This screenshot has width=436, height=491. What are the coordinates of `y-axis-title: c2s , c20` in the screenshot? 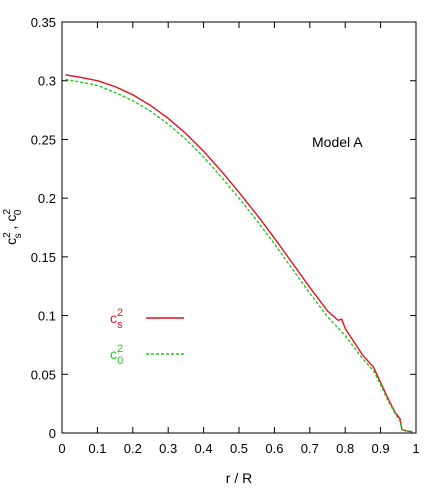 It's located at (13, 227).